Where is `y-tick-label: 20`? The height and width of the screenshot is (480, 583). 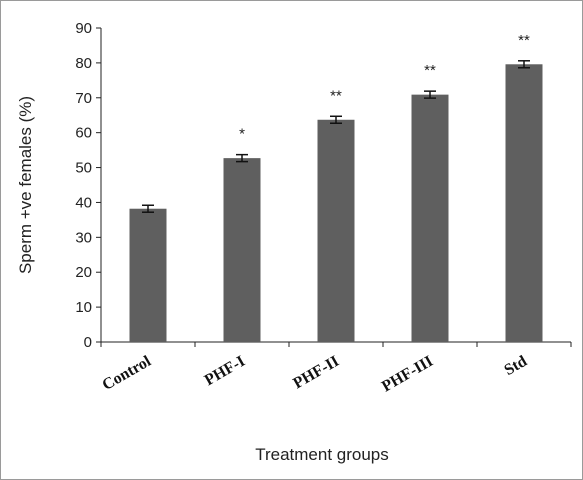
y-tick-label: 20 is located at coordinates (83, 272).